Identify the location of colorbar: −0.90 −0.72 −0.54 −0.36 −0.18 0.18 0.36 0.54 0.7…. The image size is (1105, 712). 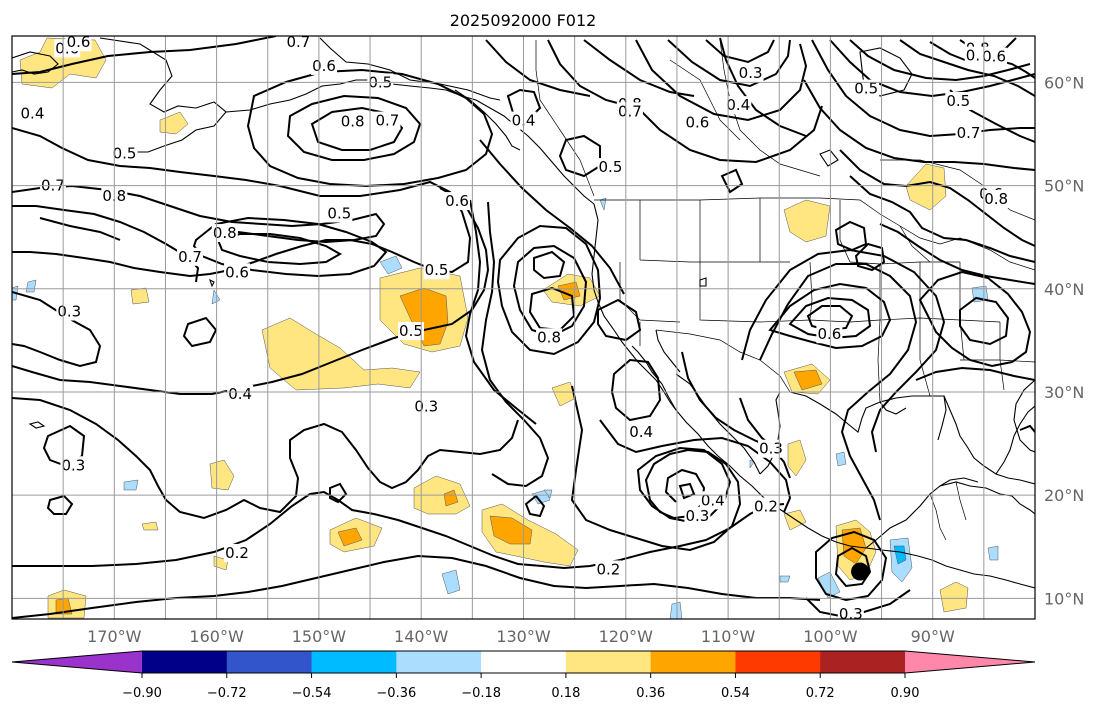
(523, 675).